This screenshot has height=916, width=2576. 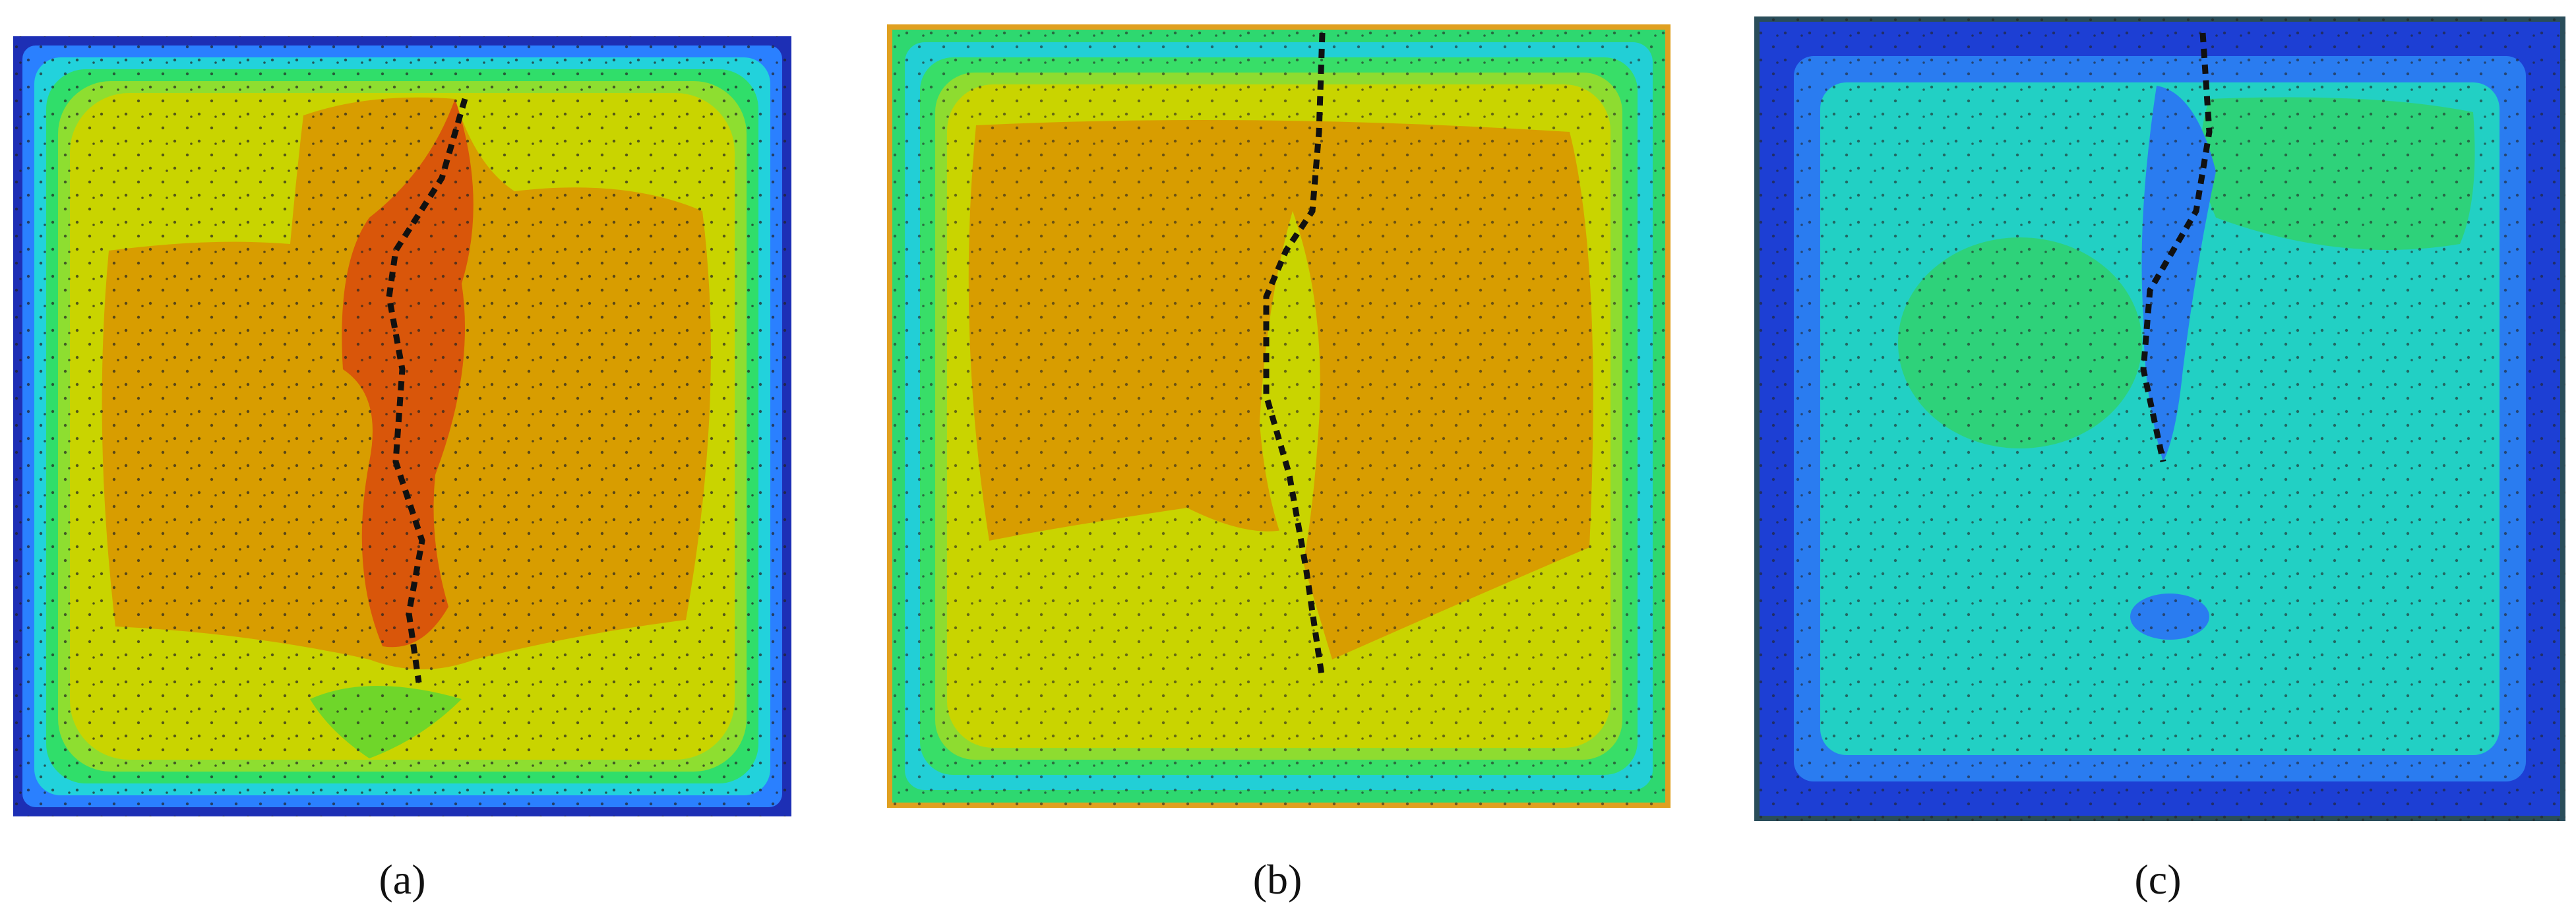 I want to click on panel-label: (a), so click(x=402, y=879).